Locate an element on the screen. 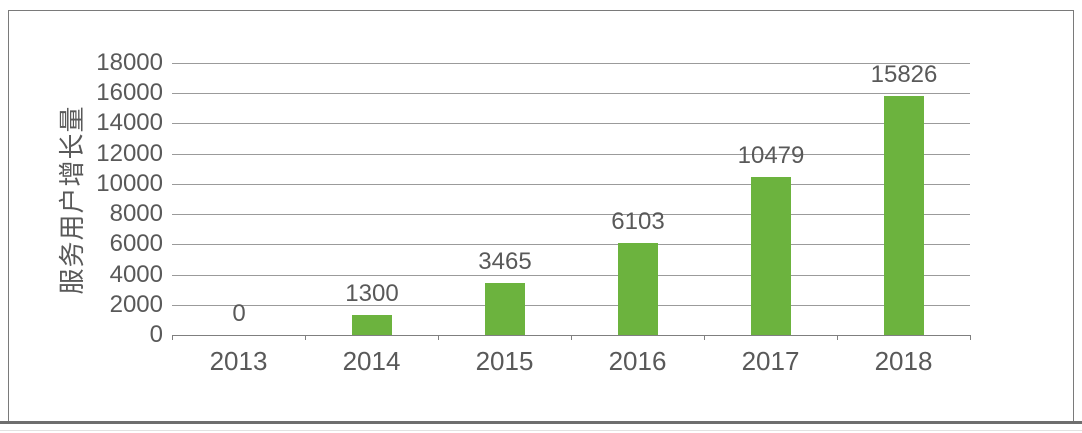 This screenshot has width=1082, height=433. y-axis-tick: 18000 is located at coordinates (129, 62).